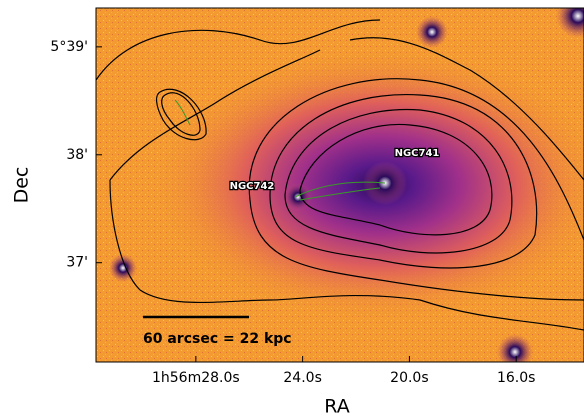 This screenshot has height=419, width=584. Describe the element at coordinates (69, 47) in the screenshot. I see `y-tick-label: 5°39'` at that location.